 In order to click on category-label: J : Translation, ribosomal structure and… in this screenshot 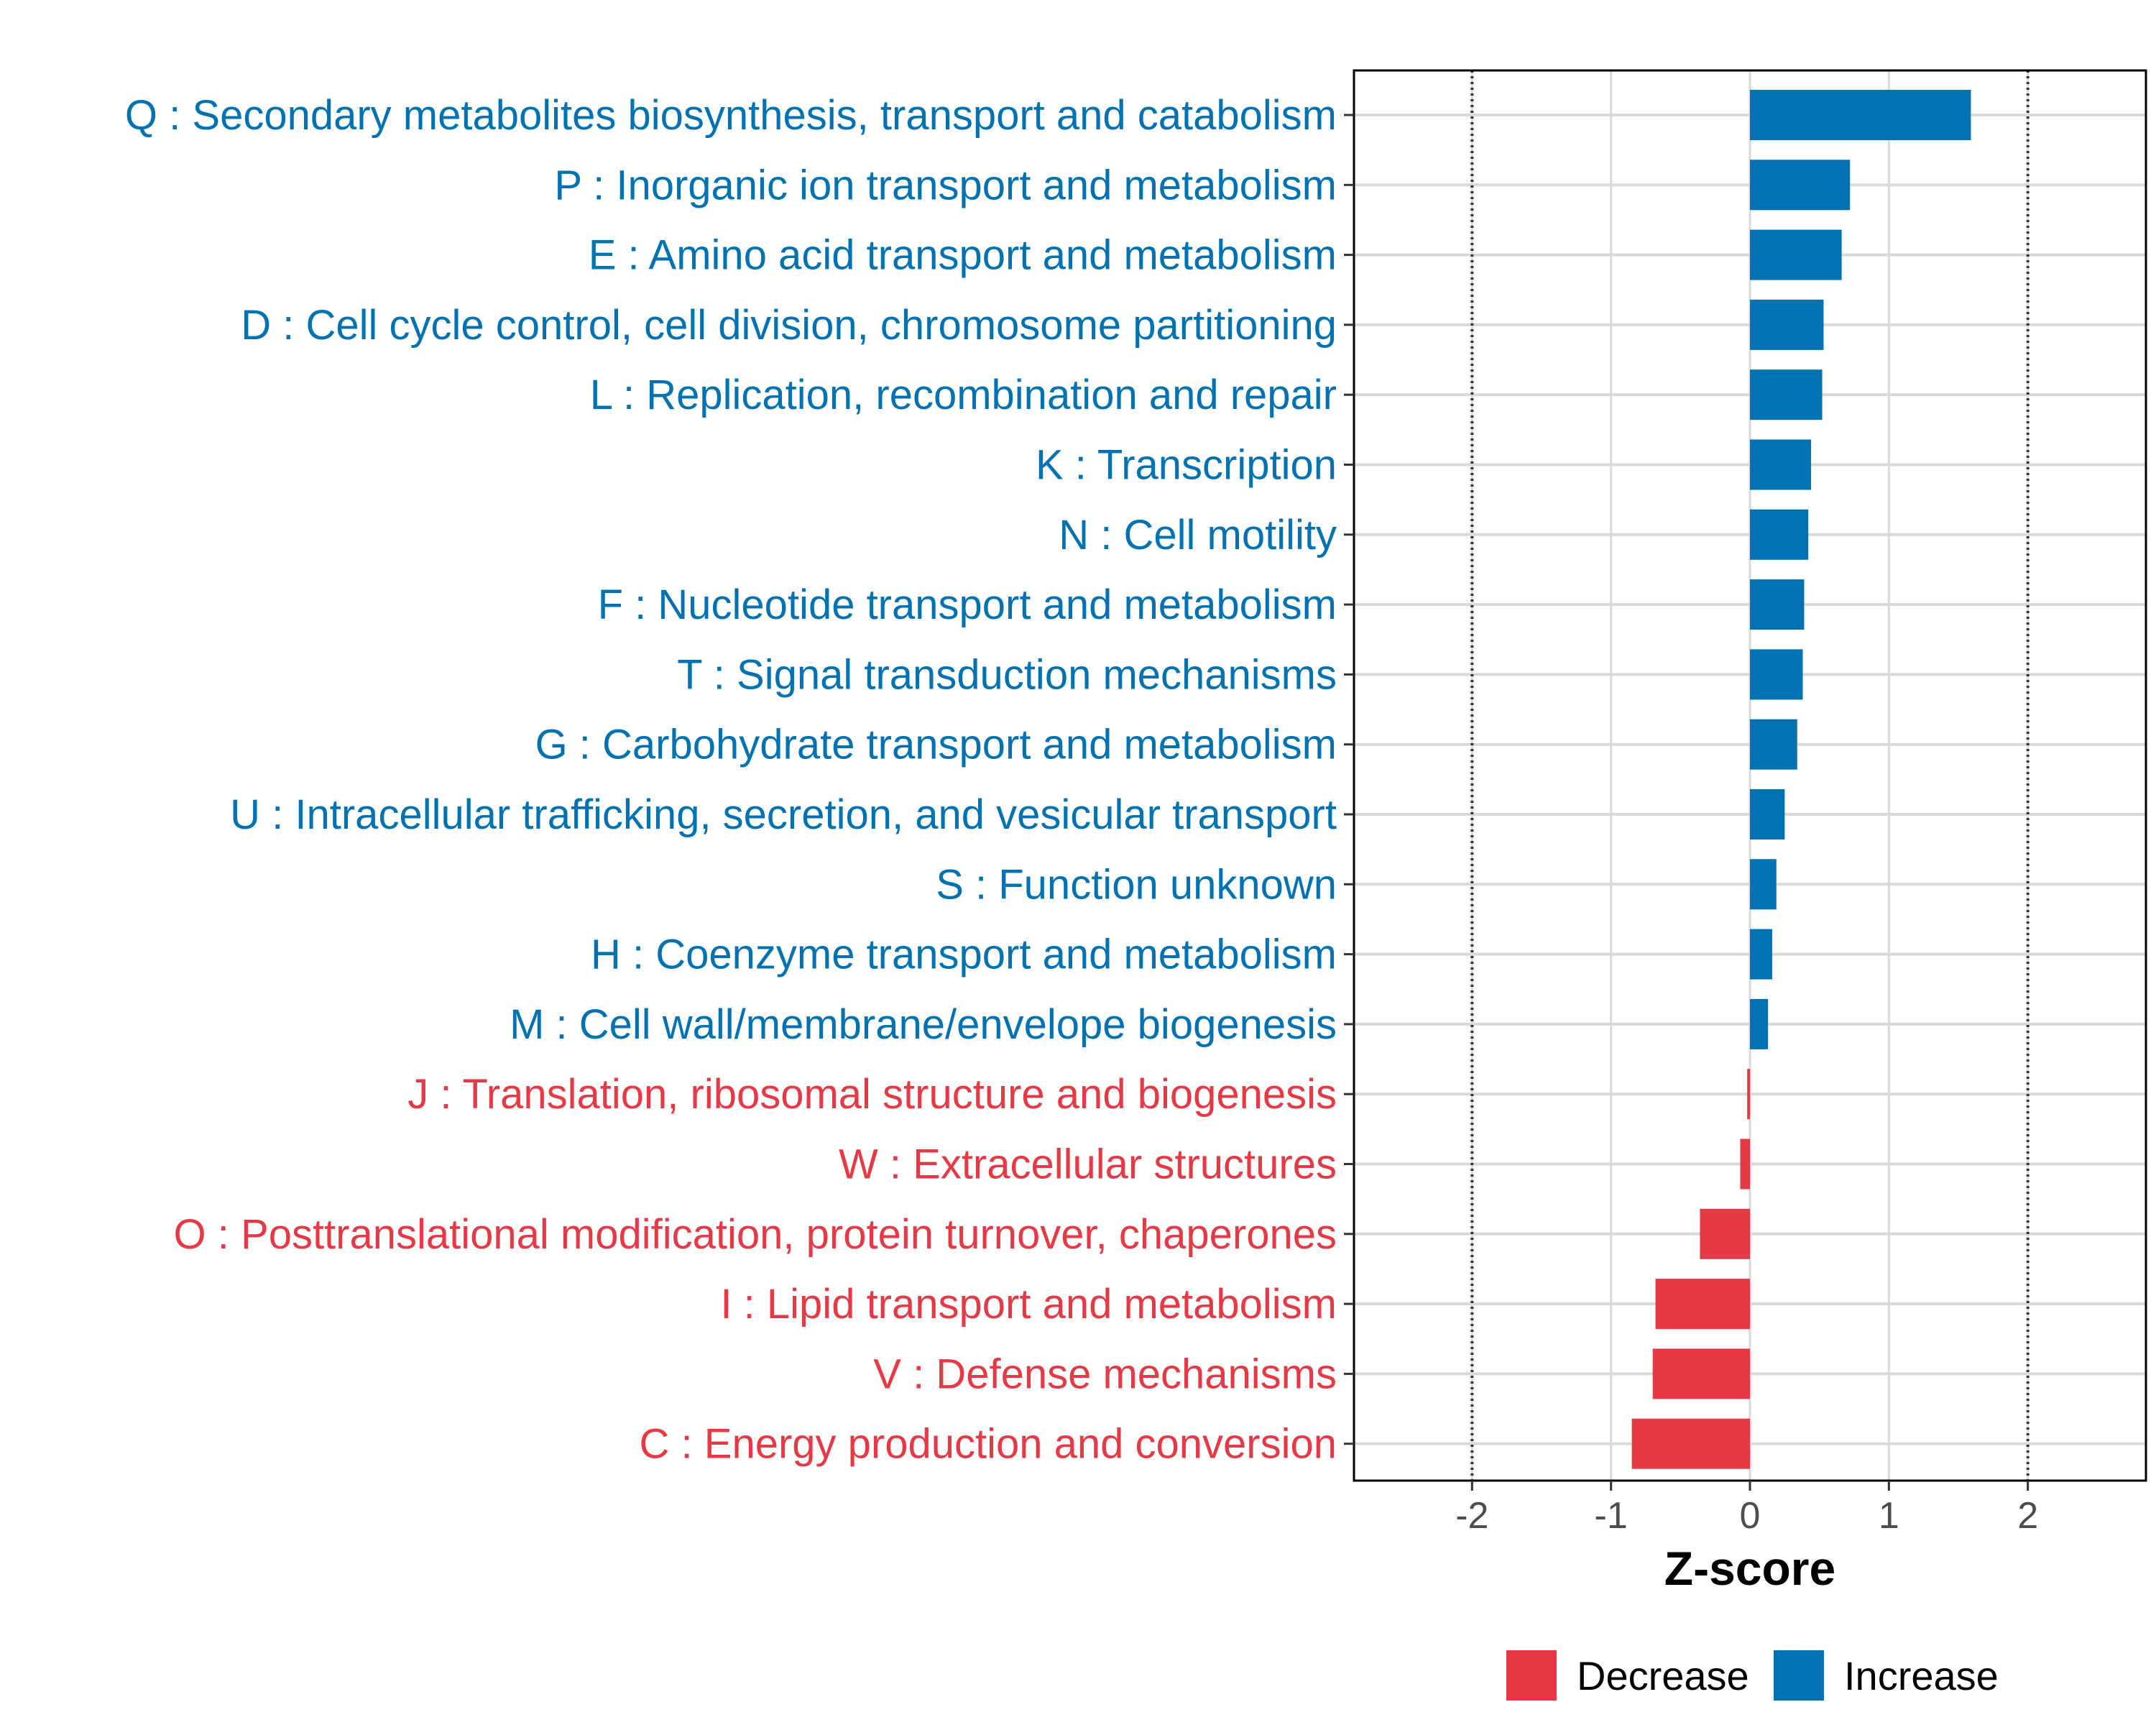, I will do `click(872, 1094)`.